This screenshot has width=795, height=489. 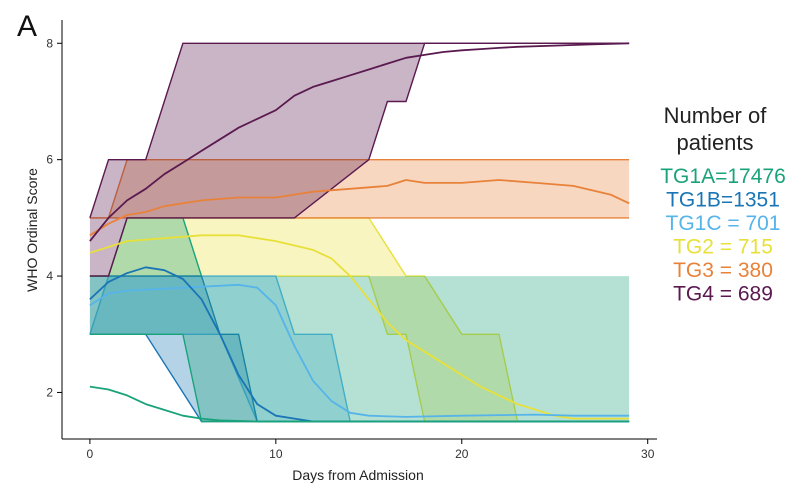 What do you see at coordinates (723, 270) in the screenshot?
I see `legend-entry-tg3: TG3 = 380` at bounding box center [723, 270].